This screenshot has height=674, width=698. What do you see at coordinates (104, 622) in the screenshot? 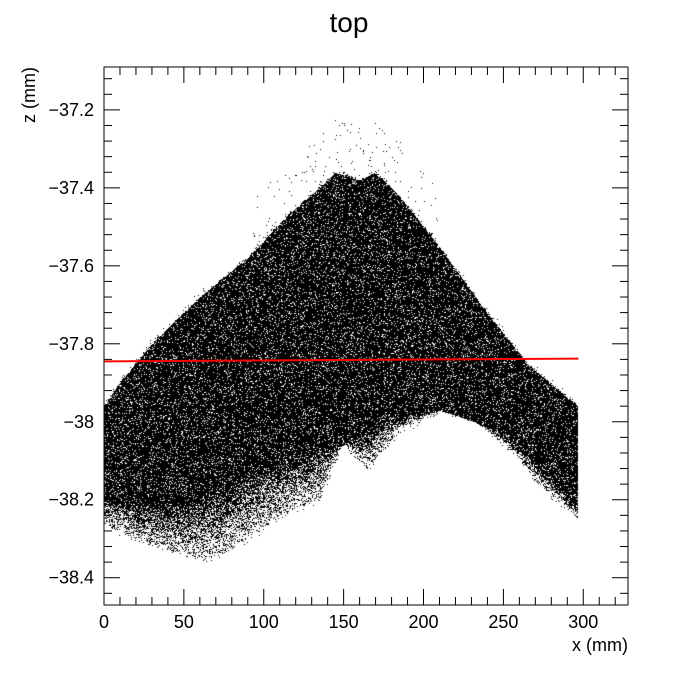
I see `x-tick-label: 0` at bounding box center [104, 622].